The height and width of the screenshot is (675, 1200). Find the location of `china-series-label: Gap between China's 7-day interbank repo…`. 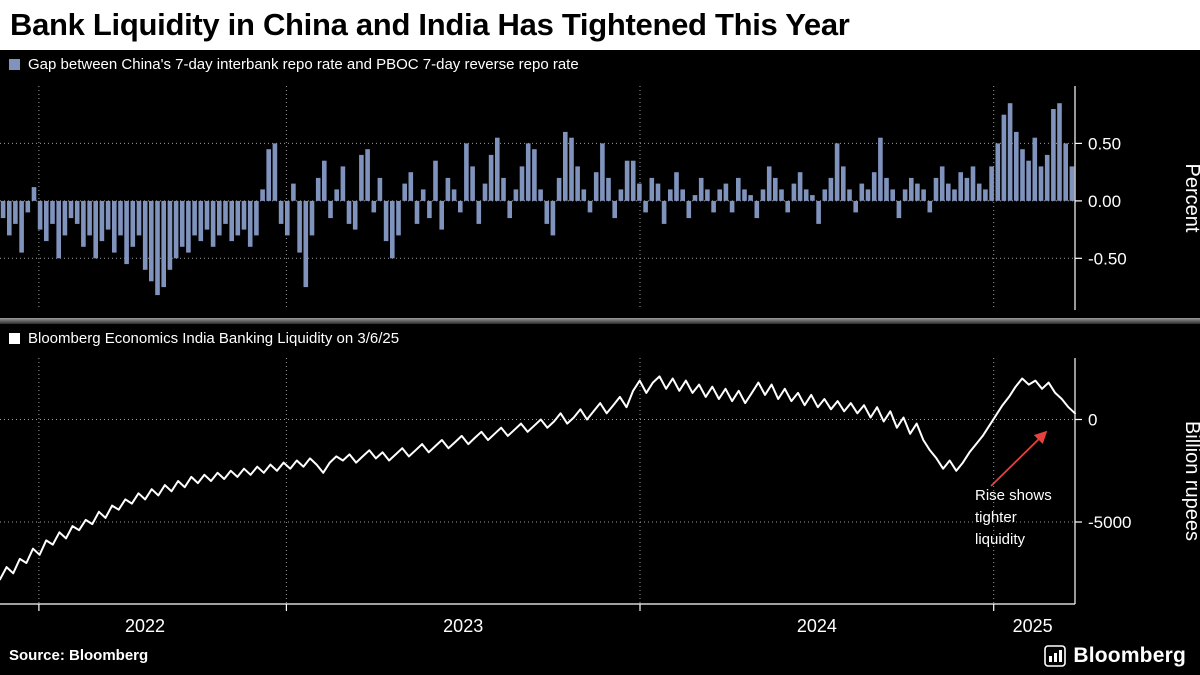

china-series-label: Gap between China's 7-day interbank repo… is located at coordinates (303, 64).